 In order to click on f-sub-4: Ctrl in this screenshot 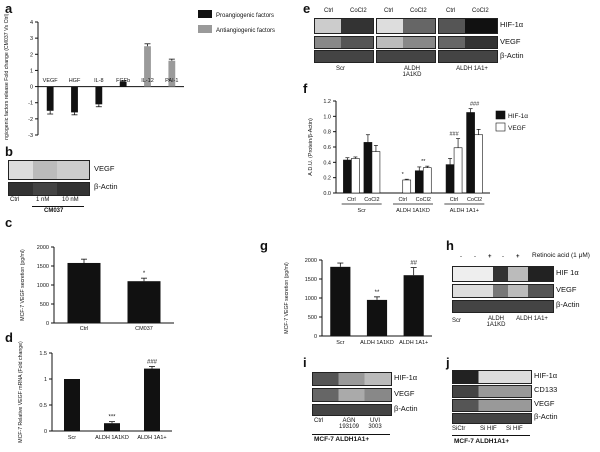, I will do `click(454, 200)`.